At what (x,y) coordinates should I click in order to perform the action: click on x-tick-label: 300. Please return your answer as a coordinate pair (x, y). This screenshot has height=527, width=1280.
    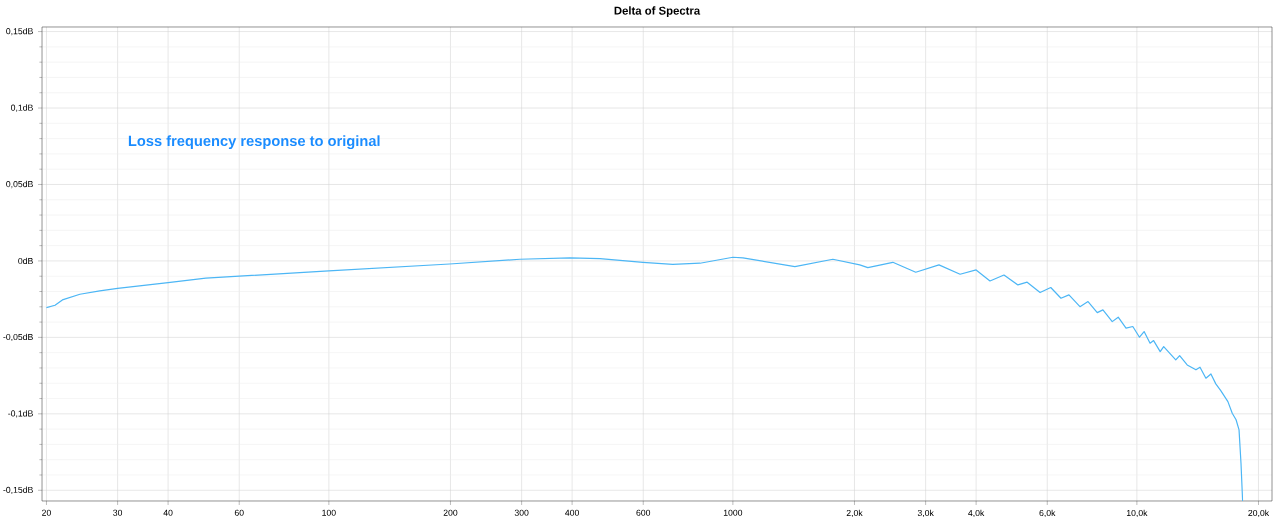
    Looking at the image, I should click on (521, 512).